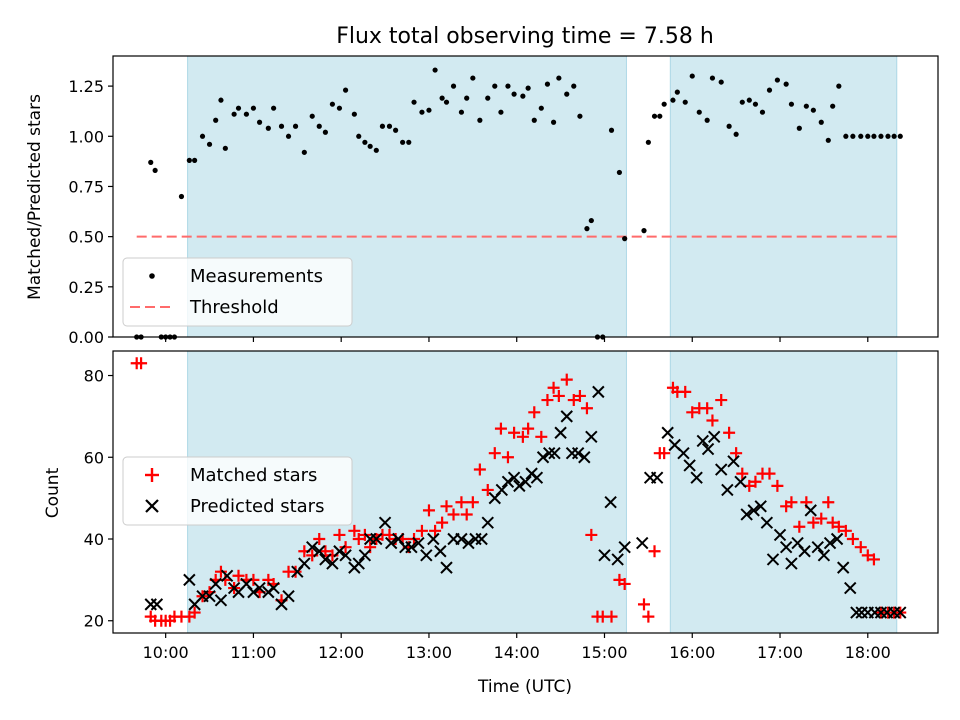 The width and height of the screenshot is (960, 720). What do you see at coordinates (94, 539) in the screenshot?
I see `bottom-y-tick-label: 40` at bounding box center [94, 539].